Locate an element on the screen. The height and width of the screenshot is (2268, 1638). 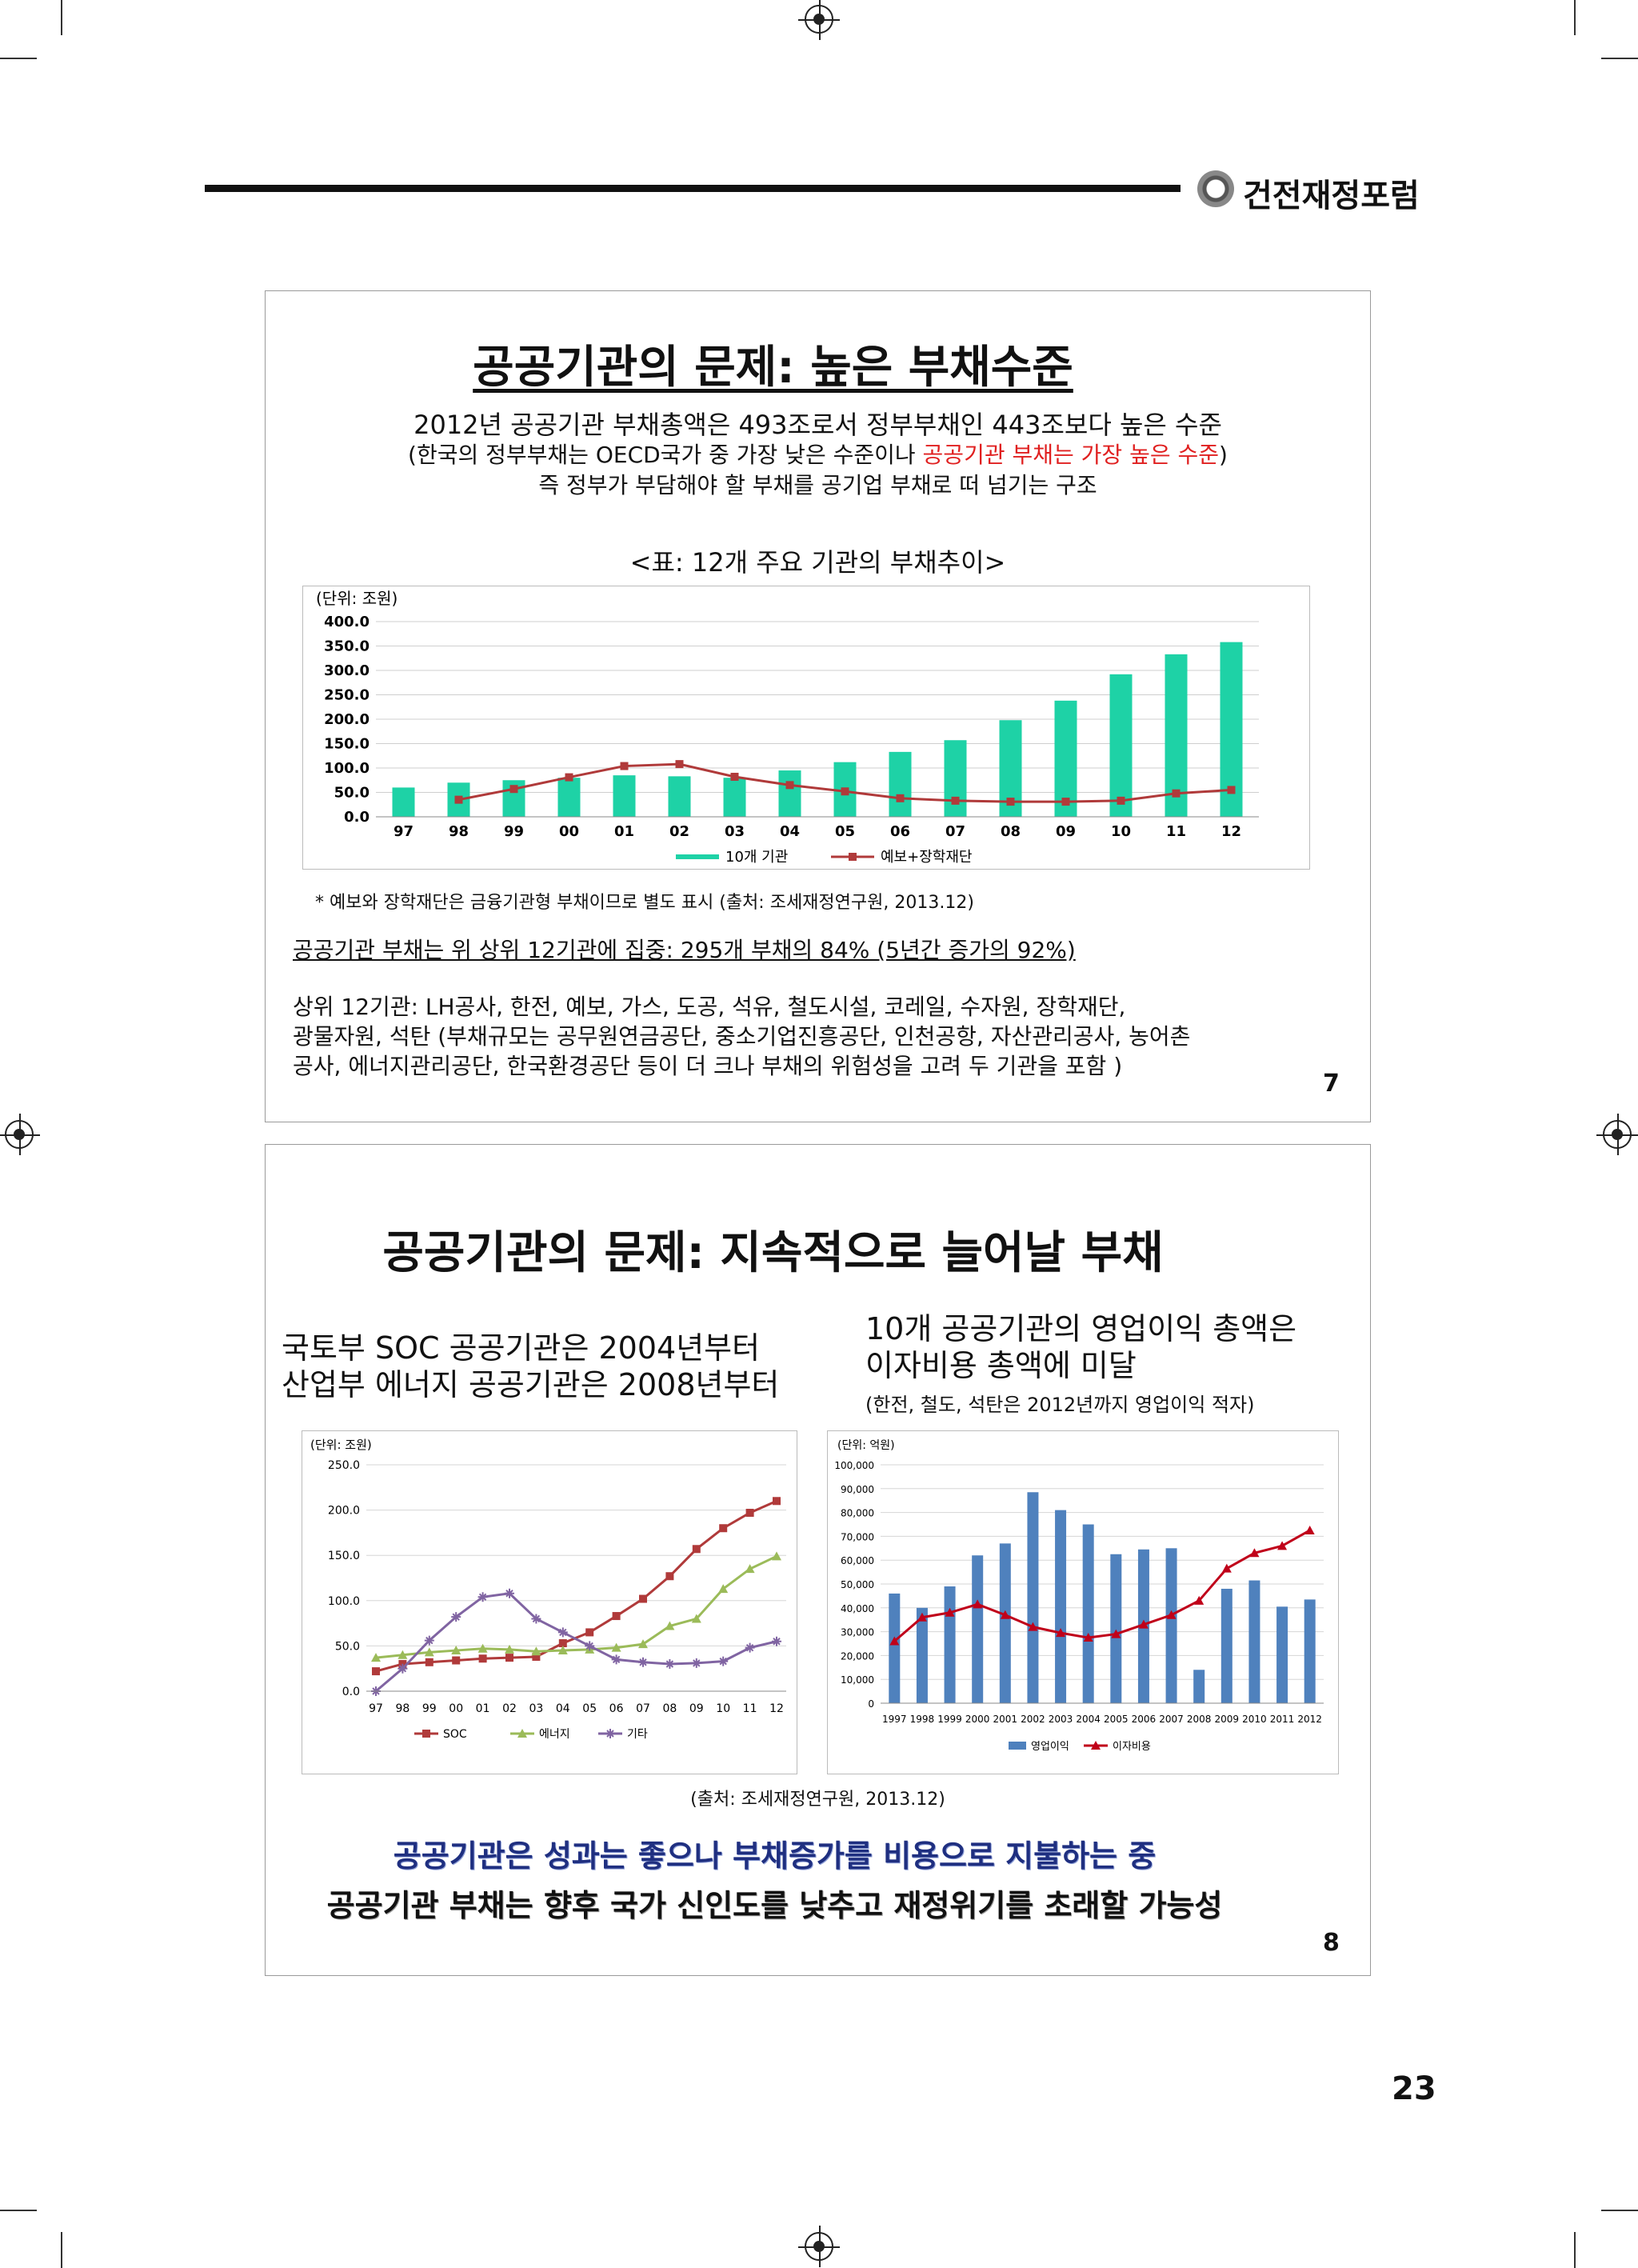
plain-text: ) is located at coordinates (1223, 455).